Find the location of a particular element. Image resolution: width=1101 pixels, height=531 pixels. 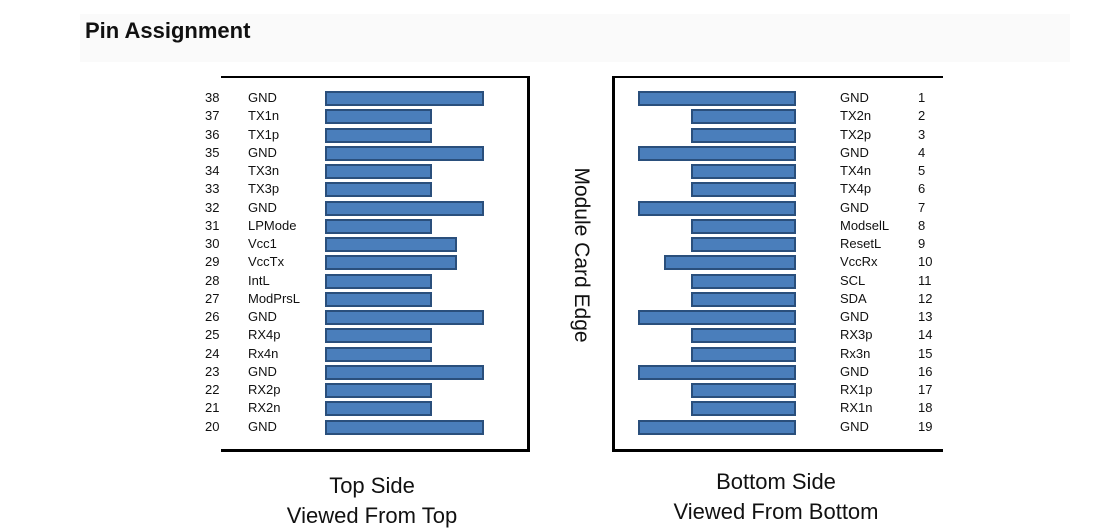

pin-label: TX4n is located at coordinates (856, 170).